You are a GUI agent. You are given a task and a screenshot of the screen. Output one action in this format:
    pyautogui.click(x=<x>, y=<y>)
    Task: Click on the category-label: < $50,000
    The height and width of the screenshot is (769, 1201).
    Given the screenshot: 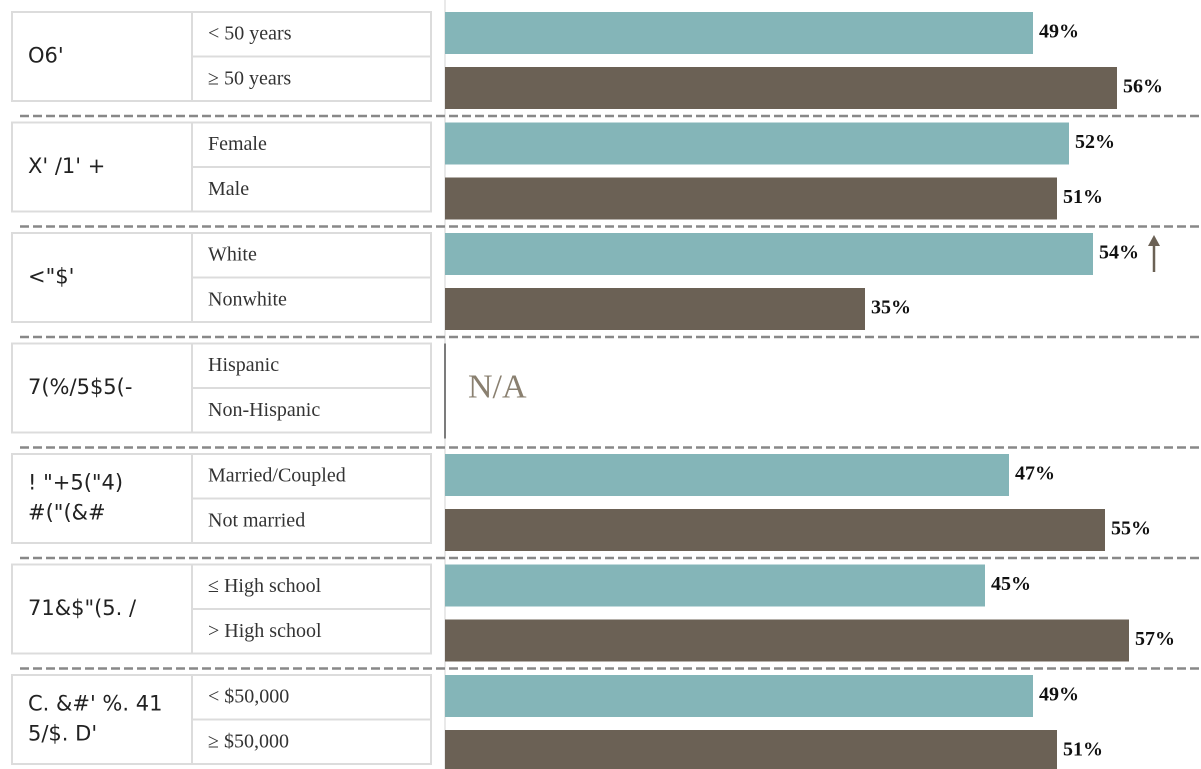 What is the action you would take?
    pyautogui.click(x=248, y=697)
    